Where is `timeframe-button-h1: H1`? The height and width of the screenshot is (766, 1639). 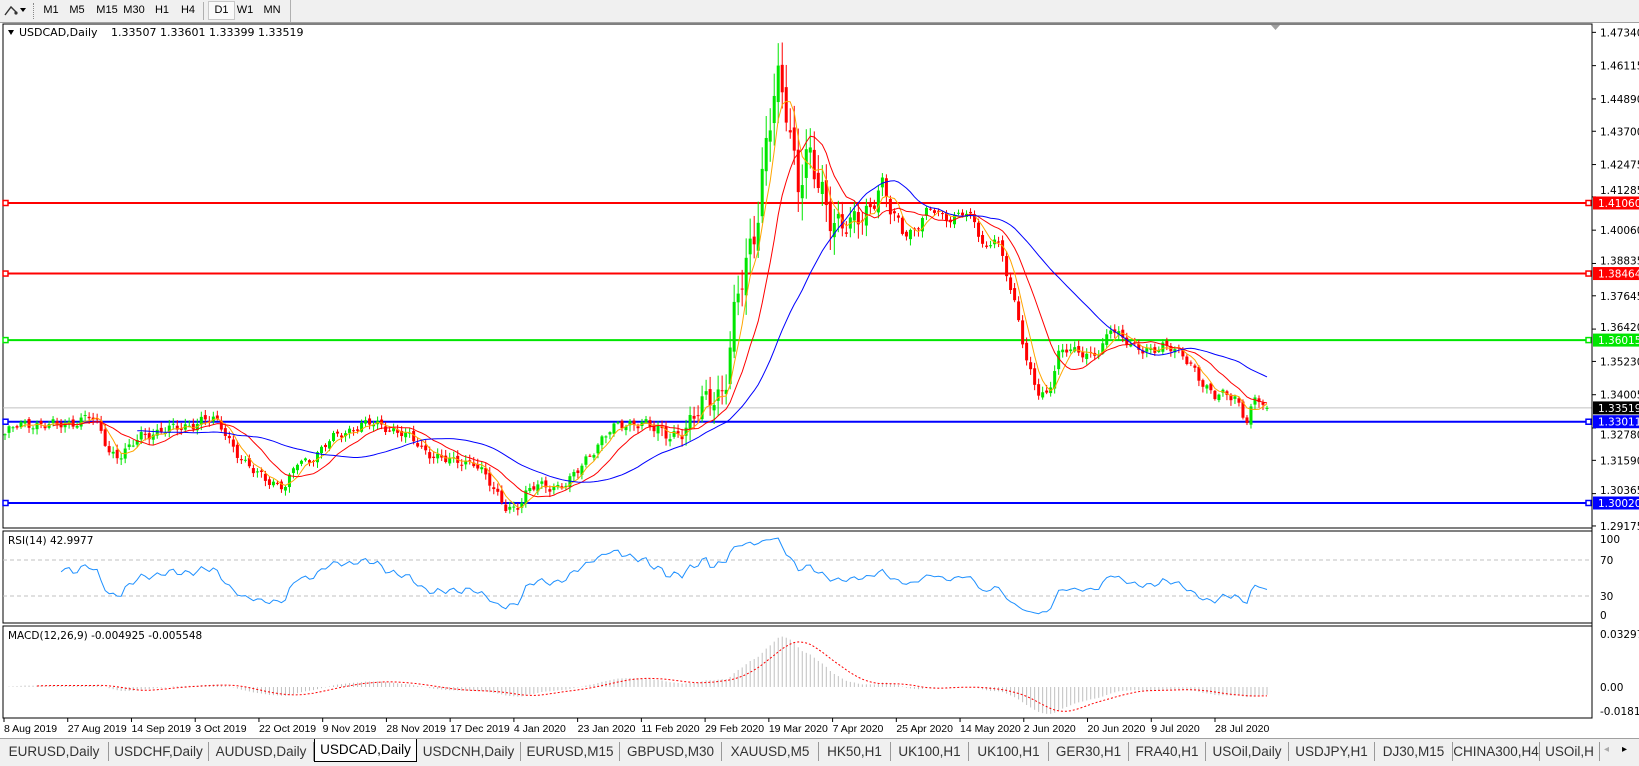
timeframe-button-h1: H1 is located at coordinates (162, 10).